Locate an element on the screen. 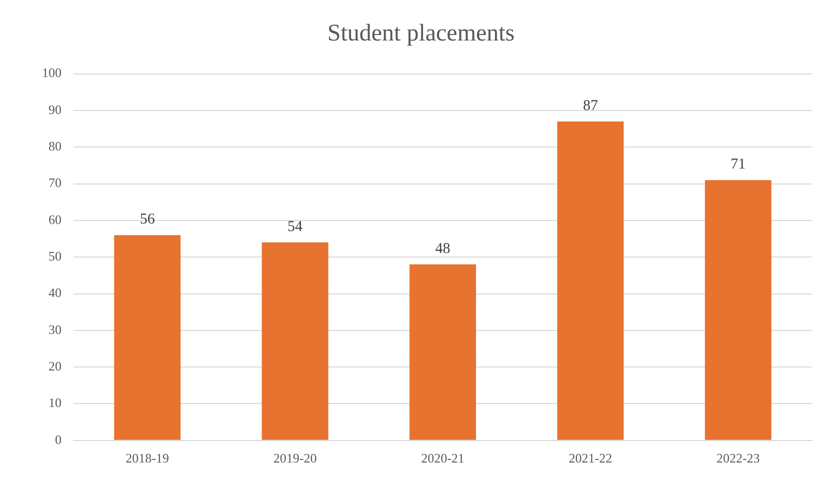 The width and height of the screenshot is (832, 500). chart-title: Student placements is located at coordinates (421, 33).